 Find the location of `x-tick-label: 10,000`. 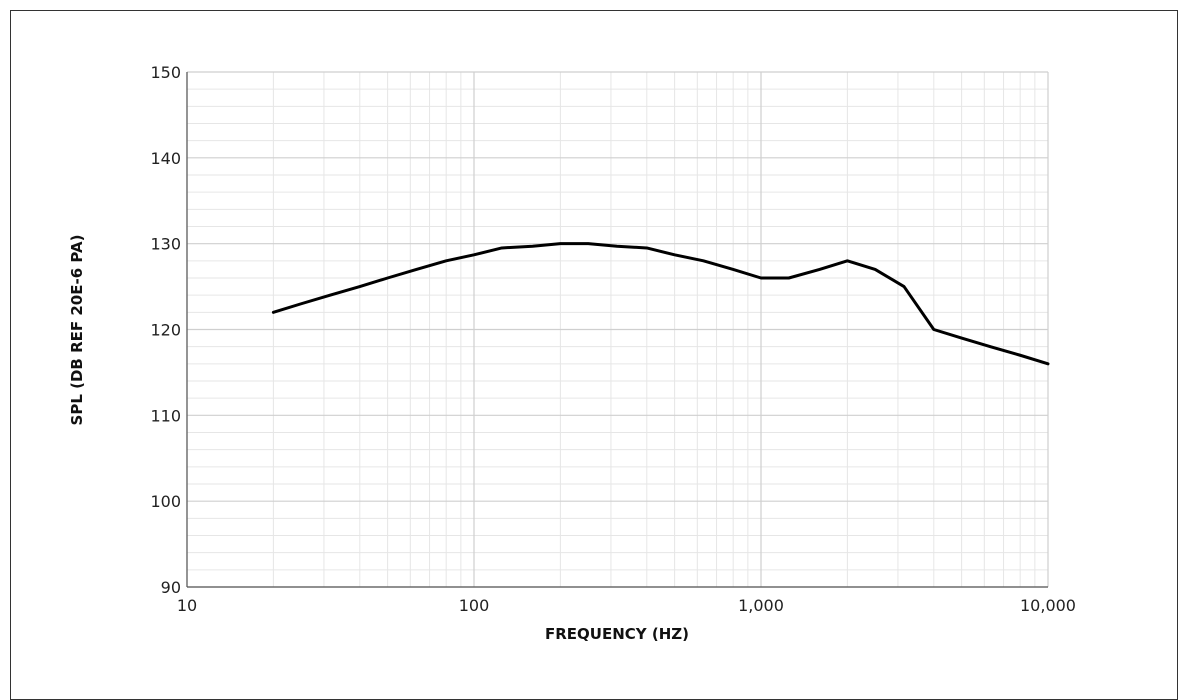

x-tick-label: 10,000 is located at coordinates (1048, 605).